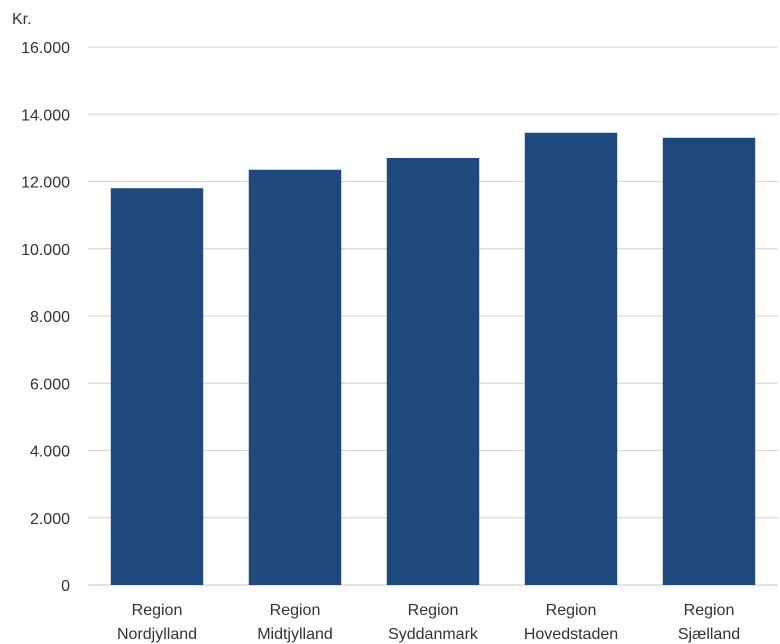  I want to click on y-axis-unit-label: Kr., so click(22, 19).